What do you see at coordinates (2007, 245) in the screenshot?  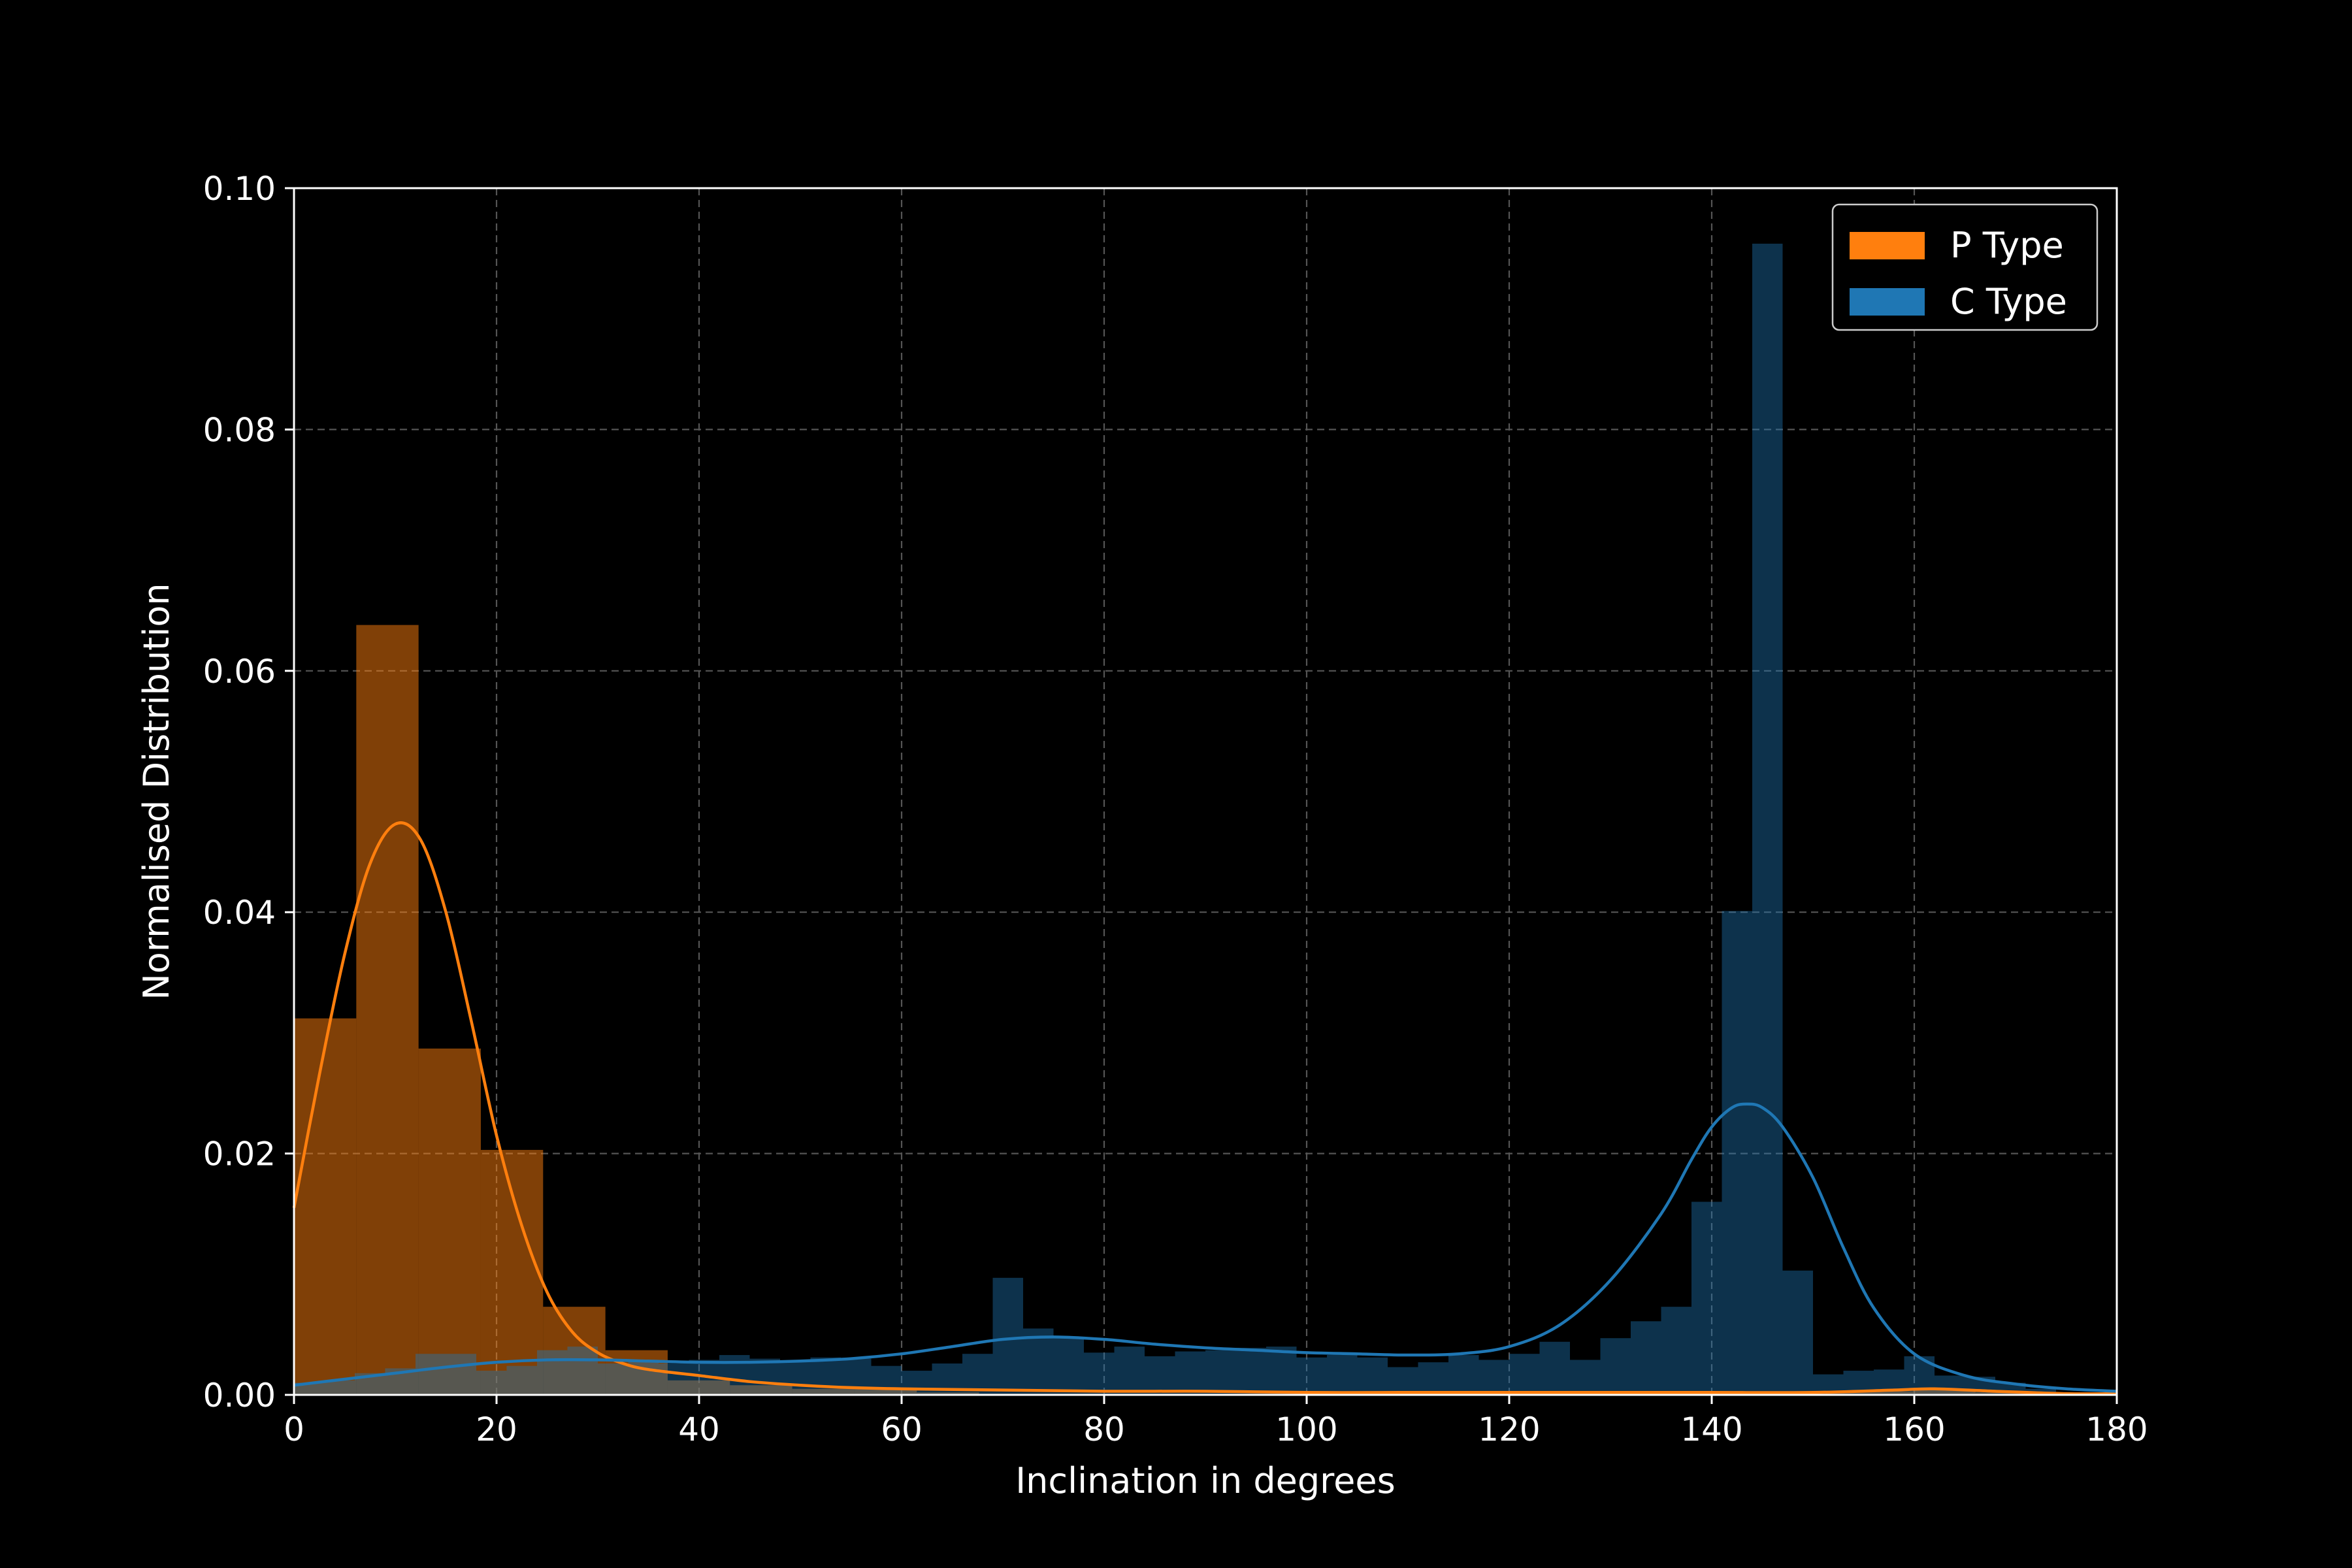 I see `legend-label-p-type: P Type` at bounding box center [2007, 245].